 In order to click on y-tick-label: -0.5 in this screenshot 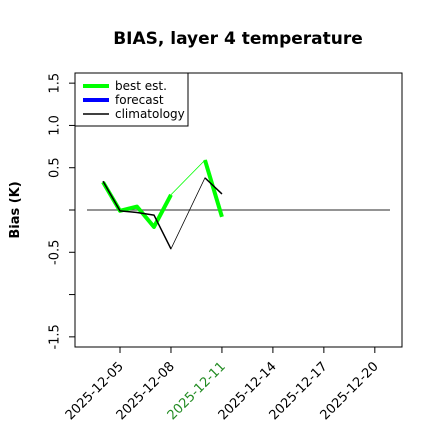, I will do `click(55, 252)`.